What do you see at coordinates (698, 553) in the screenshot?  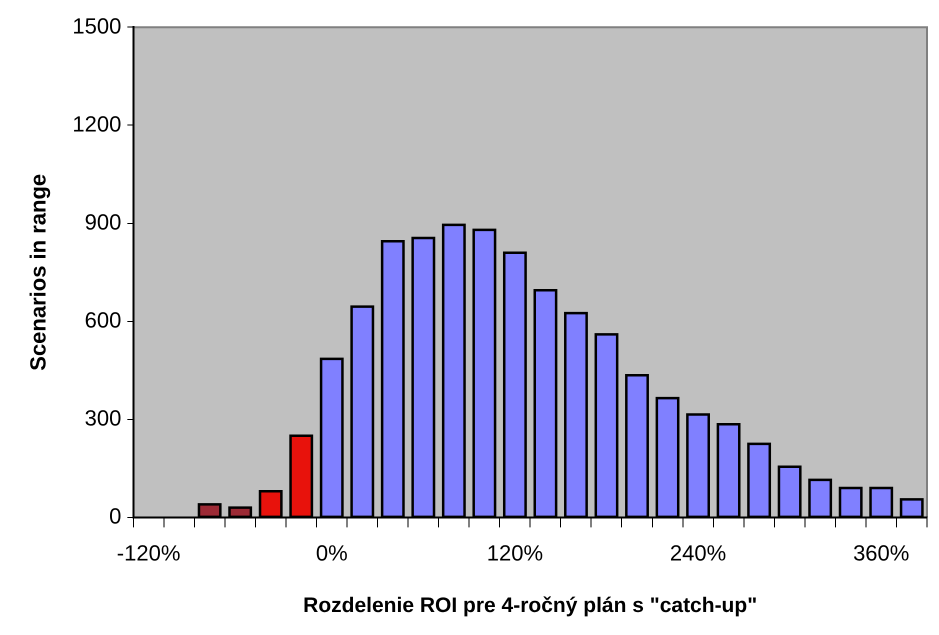 I see `x-tick-label: 240%` at bounding box center [698, 553].